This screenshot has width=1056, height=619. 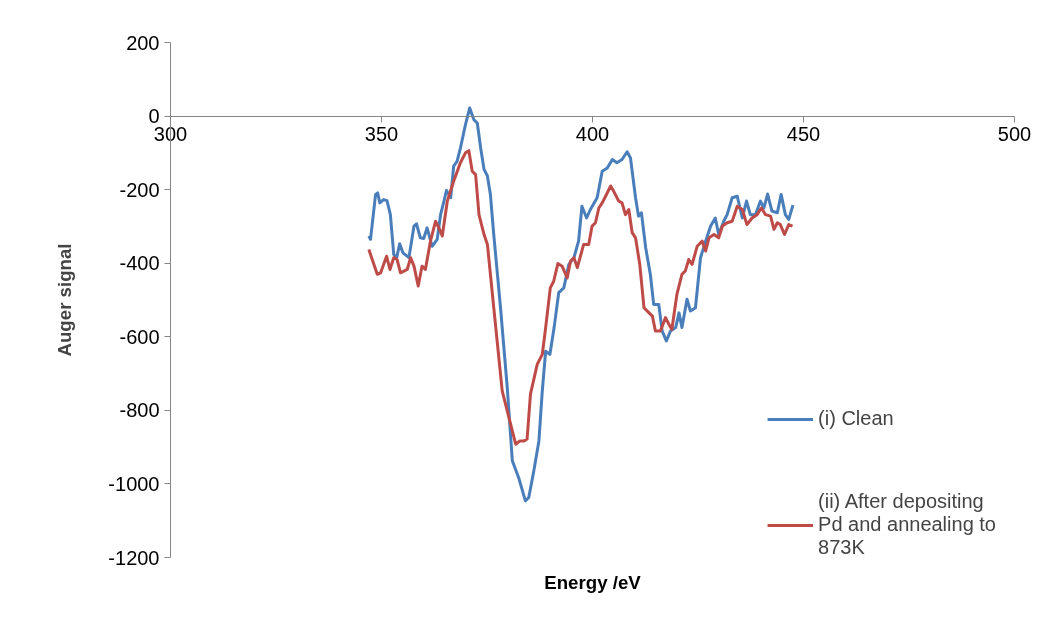 I want to click on x-tick-label: 350, so click(x=381, y=134).